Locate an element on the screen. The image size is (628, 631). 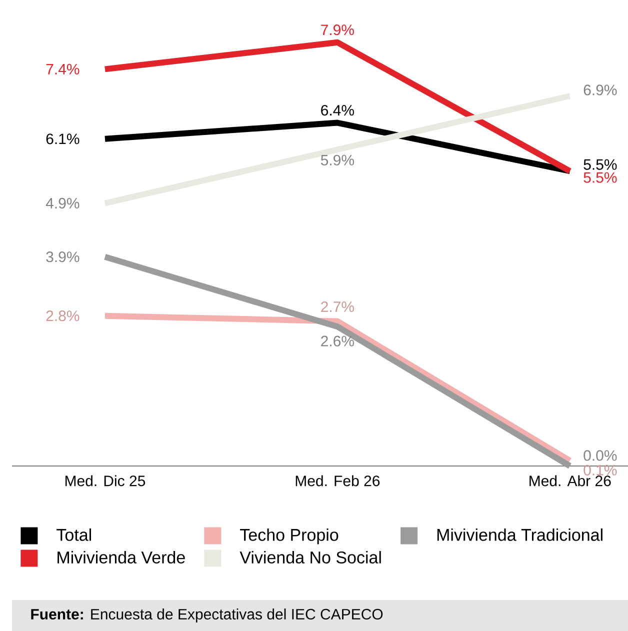
data-label: 7.4% is located at coordinates (63, 69).